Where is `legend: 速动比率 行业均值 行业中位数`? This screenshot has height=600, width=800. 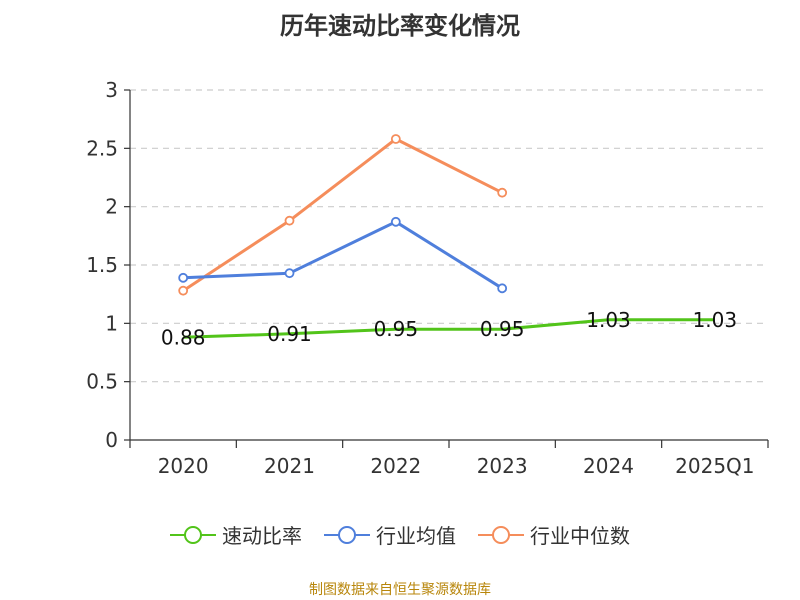
legend: 速动比率 行业均值 行业中位数 is located at coordinates (400, 534).